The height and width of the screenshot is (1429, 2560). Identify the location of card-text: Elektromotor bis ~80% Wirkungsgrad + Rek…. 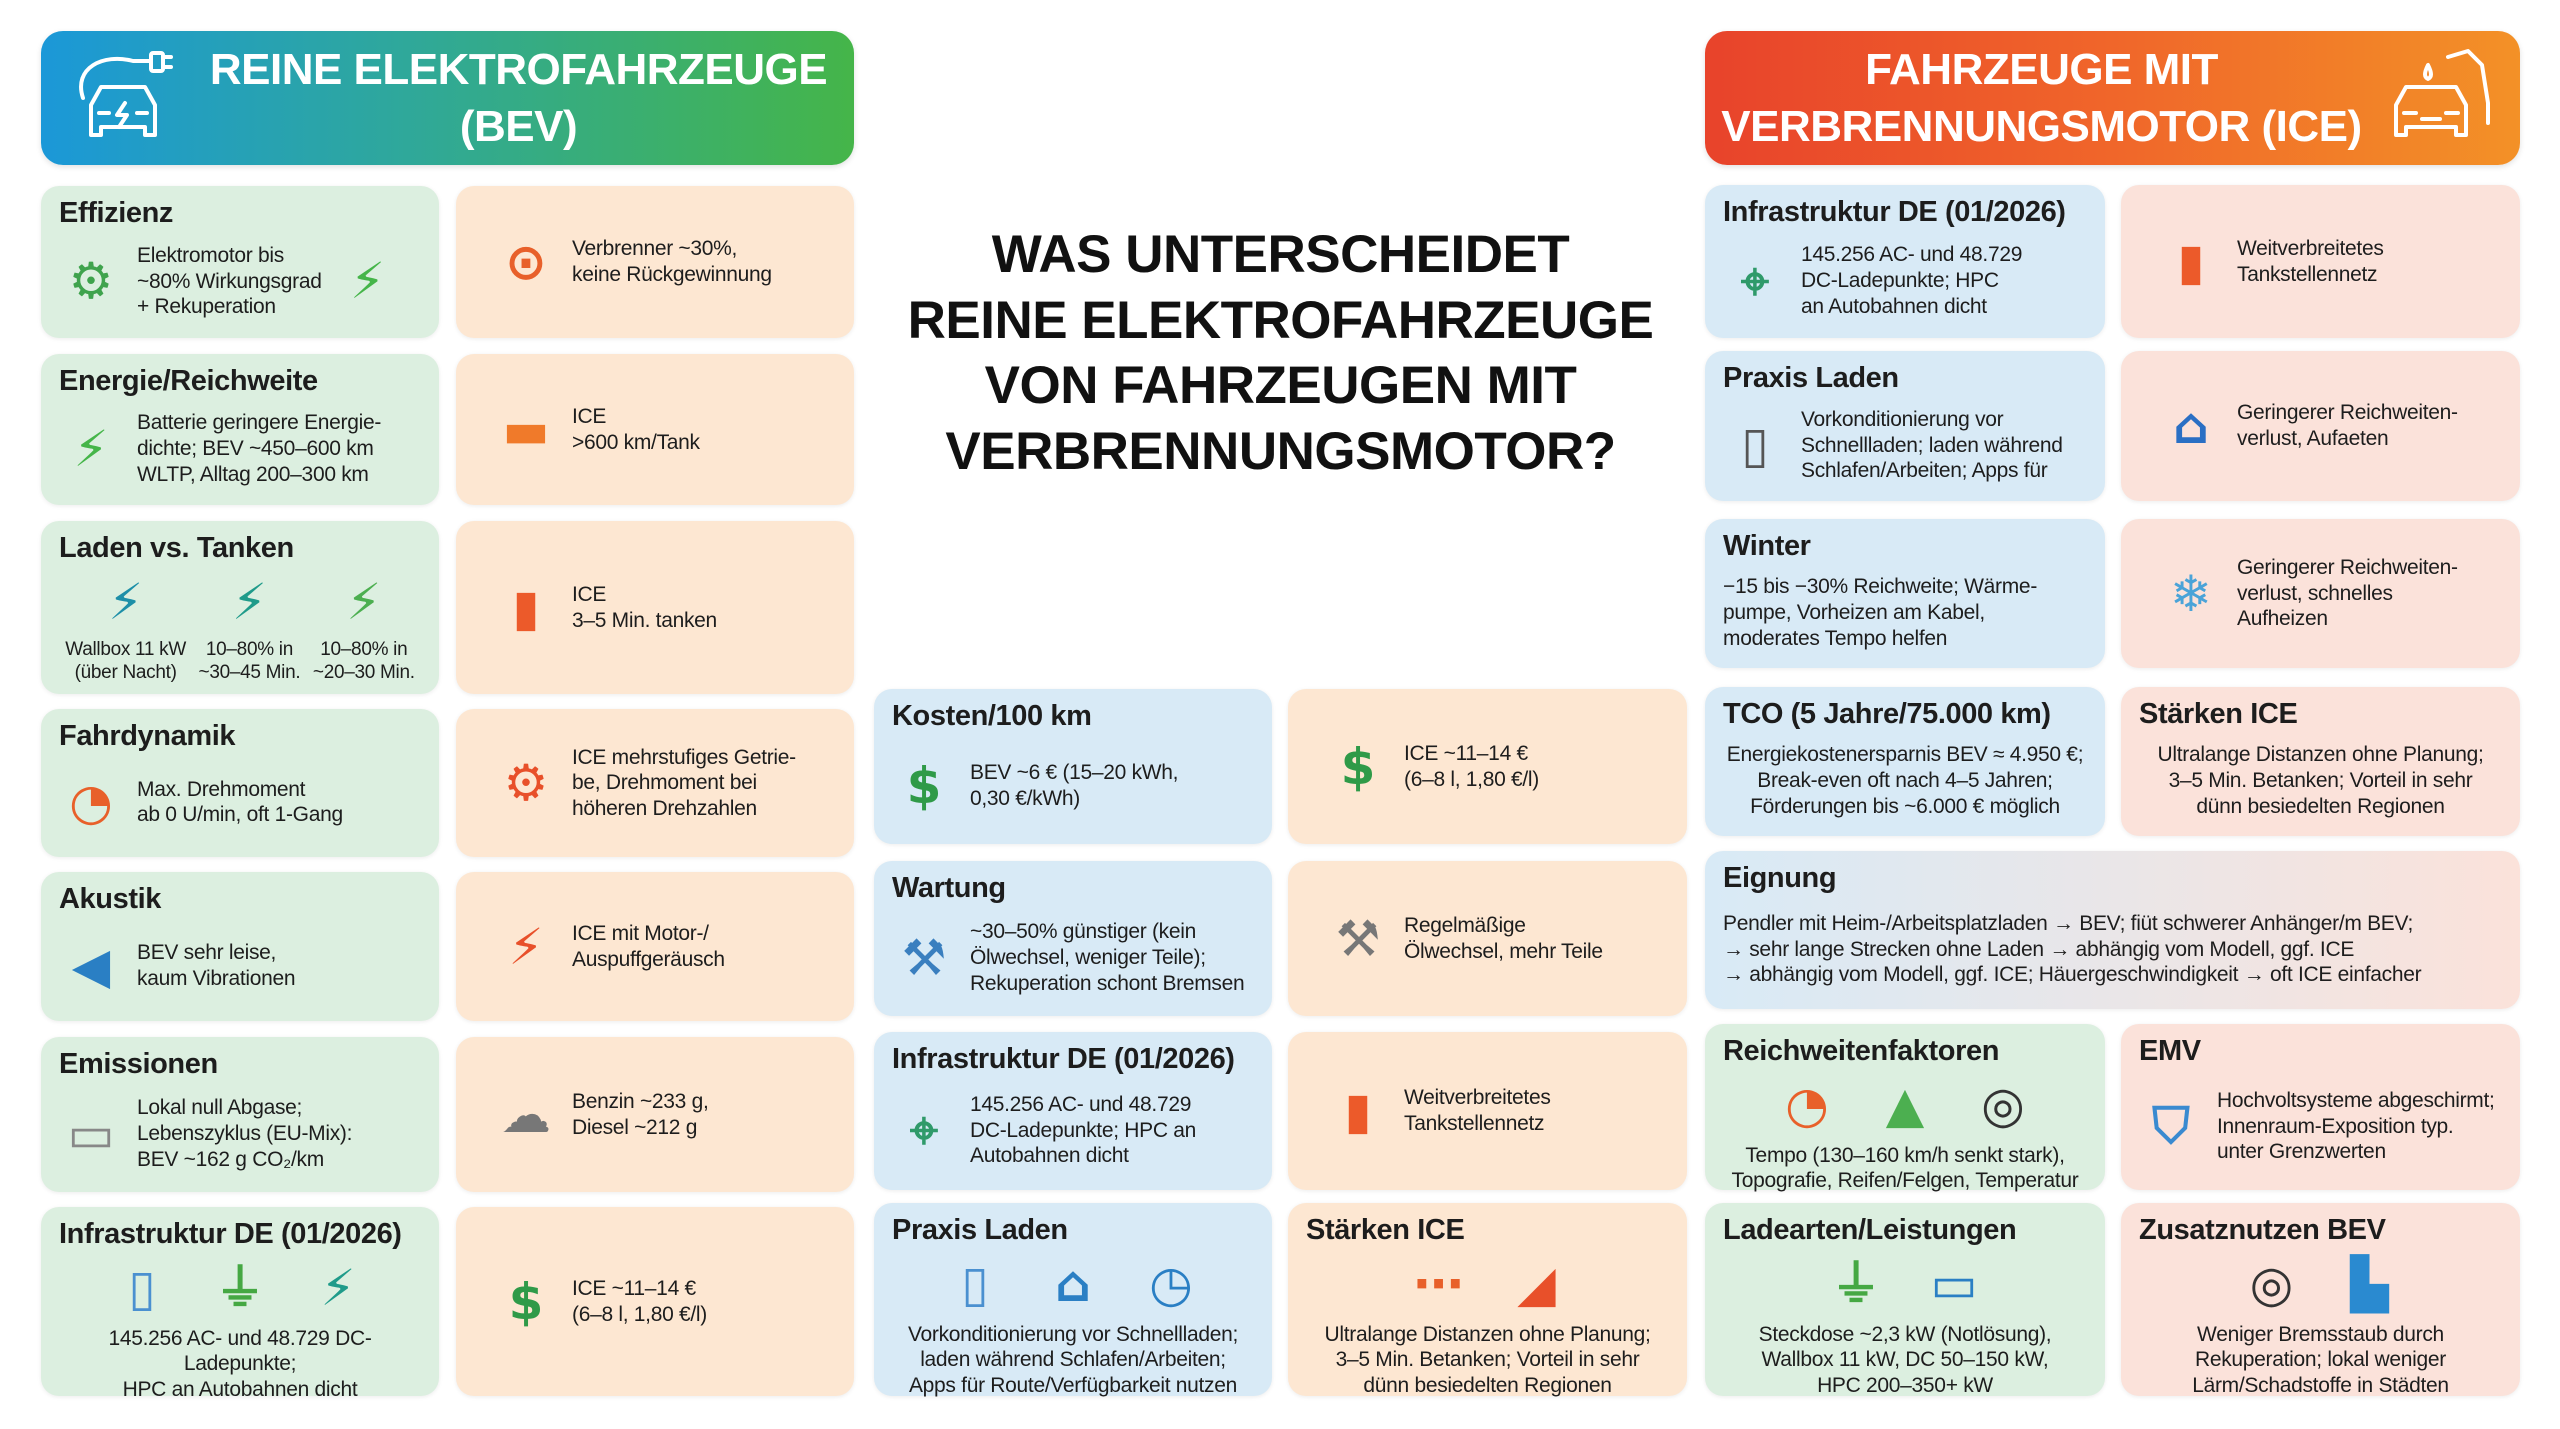
(229, 281).